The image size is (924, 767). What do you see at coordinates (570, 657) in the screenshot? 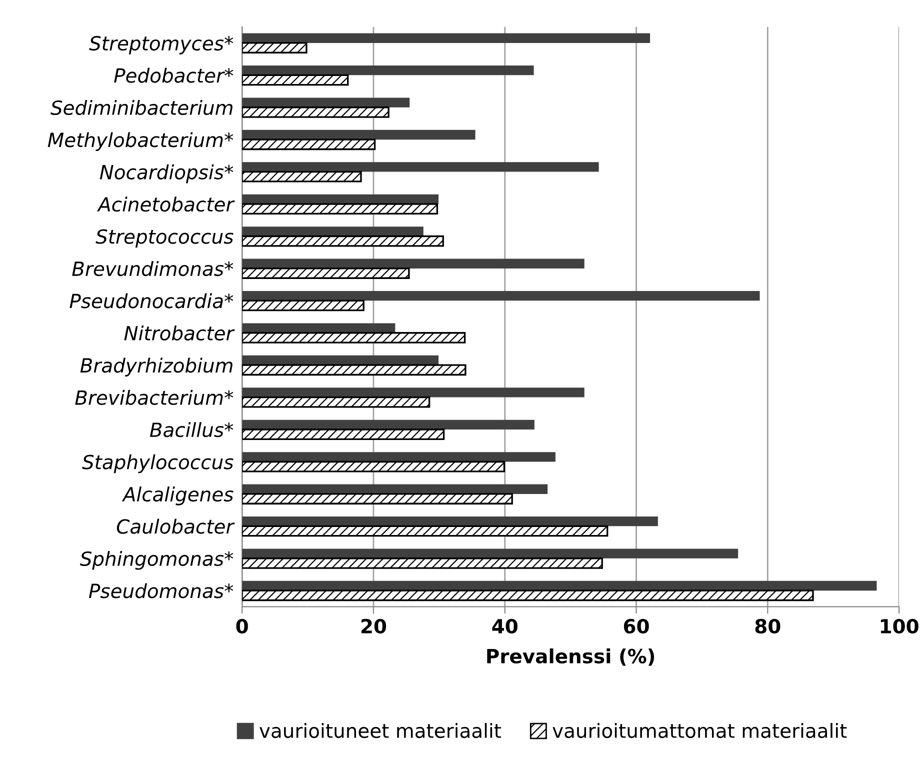
I see `x-axis-title: Prevalenssi (%)` at bounding box center [570, 657].